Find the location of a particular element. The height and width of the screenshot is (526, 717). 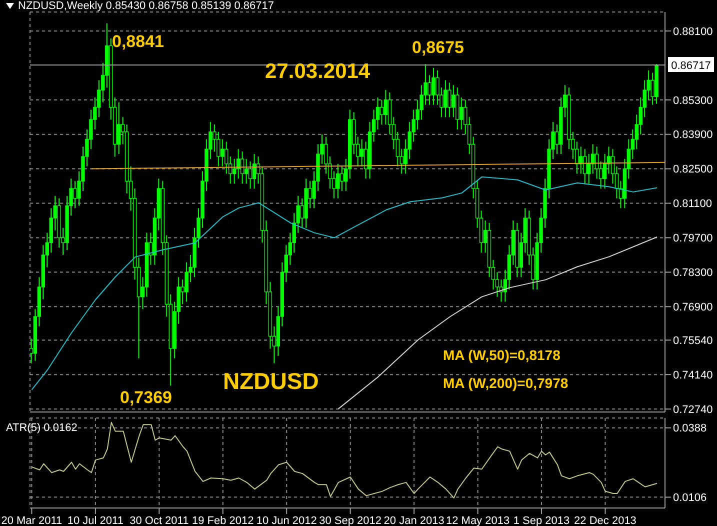

y-tick-label: 0.81100 is located at coordinates (692, 204).